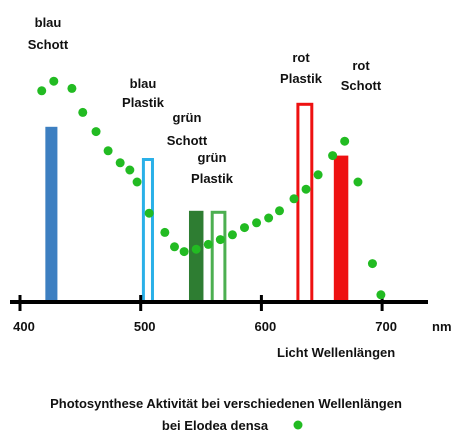 The height and width of the screenshot is (443, 472). What do you see at coordinates (205, 314) in the screenshot?
I see `x-axis-ticks: 400 500 600 700` at bounding box center [205, 314].